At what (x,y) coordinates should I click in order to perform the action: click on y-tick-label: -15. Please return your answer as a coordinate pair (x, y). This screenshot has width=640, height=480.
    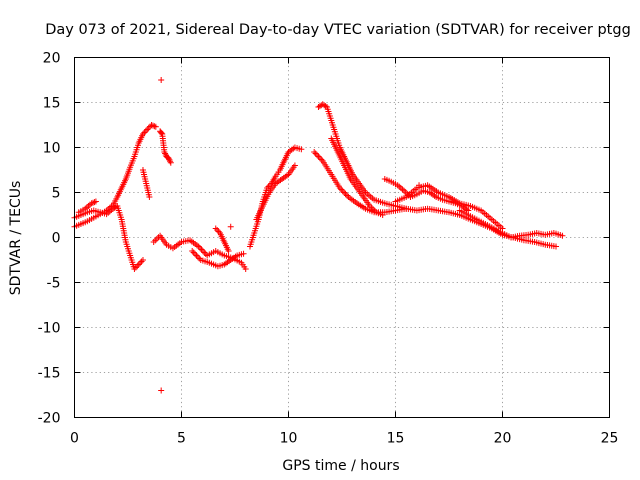
    Looking at the image, I should click on (49, 374).